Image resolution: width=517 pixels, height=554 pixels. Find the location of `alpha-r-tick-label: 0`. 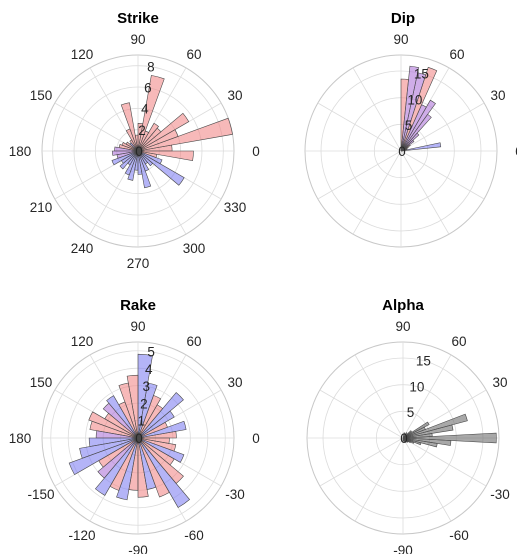

alpha-r-tick-label: 0 is located at coordinates (404, 438).